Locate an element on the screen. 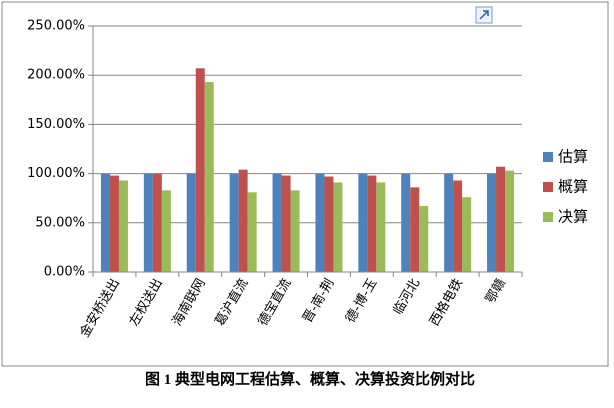 This screenshot has height=408, width=614. legend-label: 估算 is located at coordinates (573, 157).